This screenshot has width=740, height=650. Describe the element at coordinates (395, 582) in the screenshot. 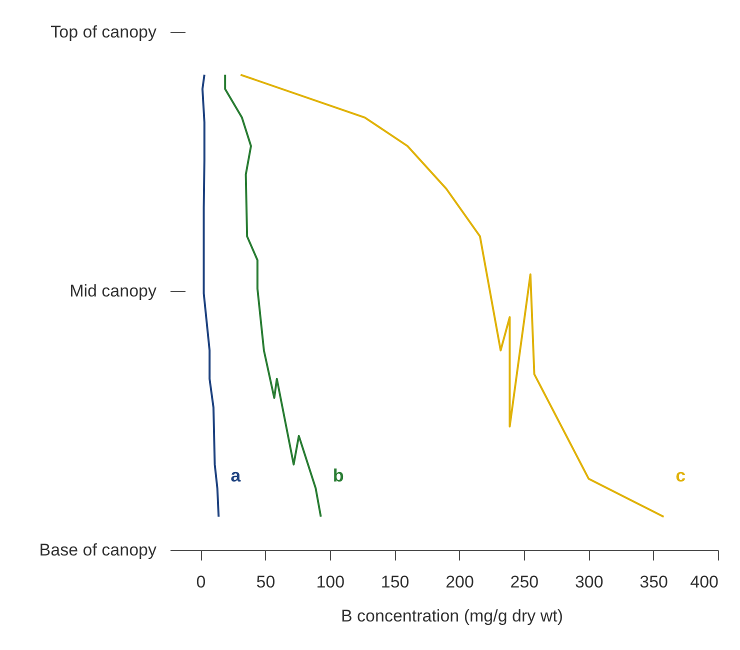

I see `x-tick-label: 150` at that location.